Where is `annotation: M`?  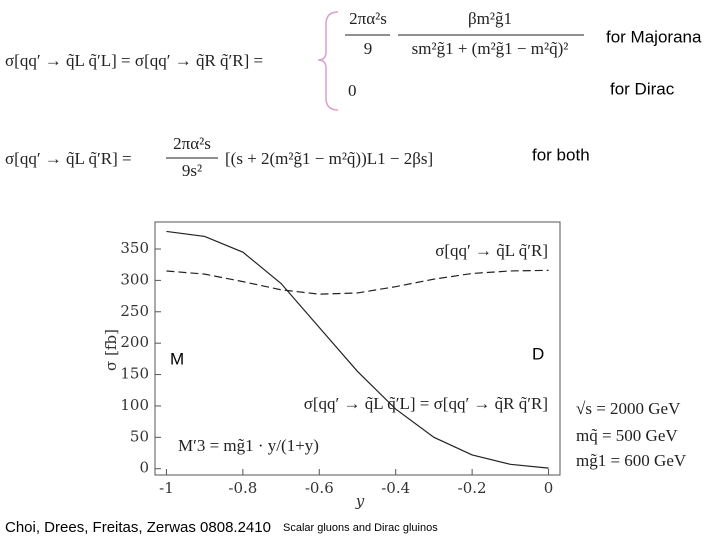 annotation: M is located at coordinates (177, 358).